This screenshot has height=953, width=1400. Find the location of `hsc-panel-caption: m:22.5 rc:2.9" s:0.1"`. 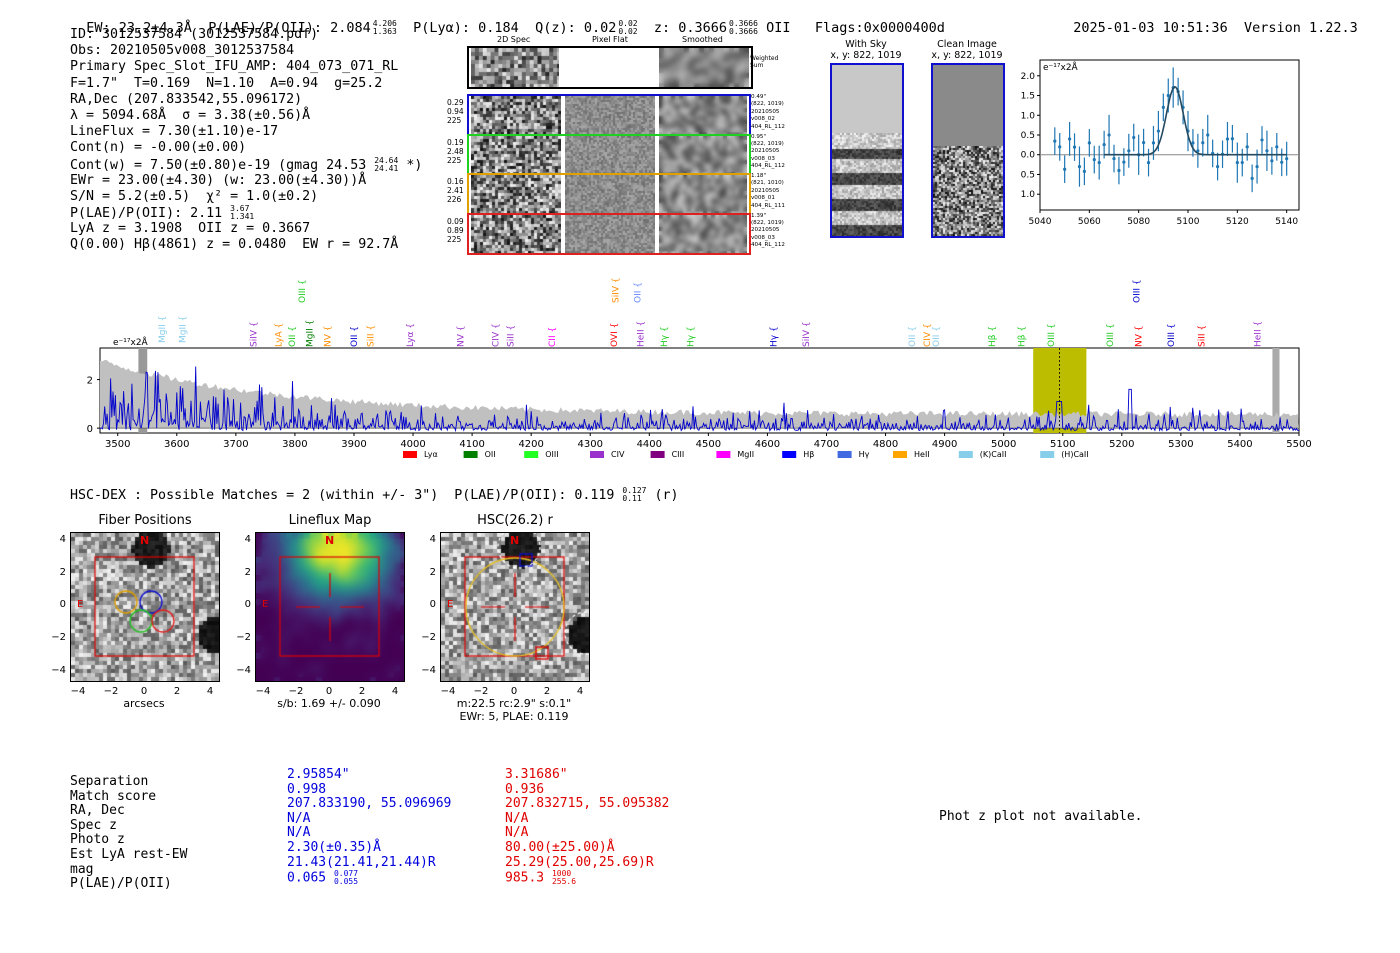

hsc-panel-caption: m:22.5 rc:2.9" s:0.1" is located at coordinates (514, 703).